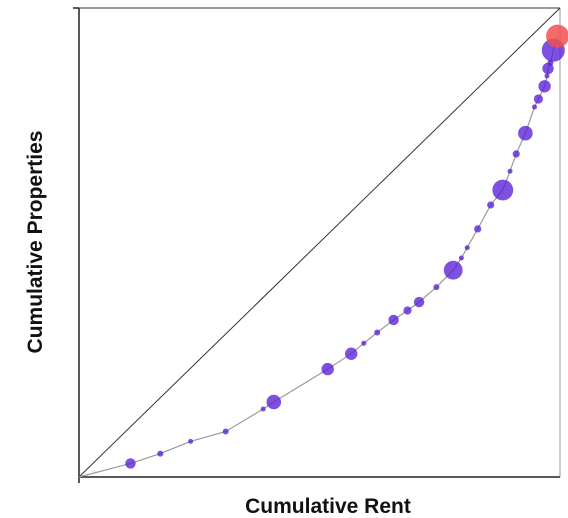 The width and height of the screenshot is (568, 518). Describe the element at coordinates (35, 242) in the screenshot. I see `y-axis-title: Cumulative Properties` at that location.